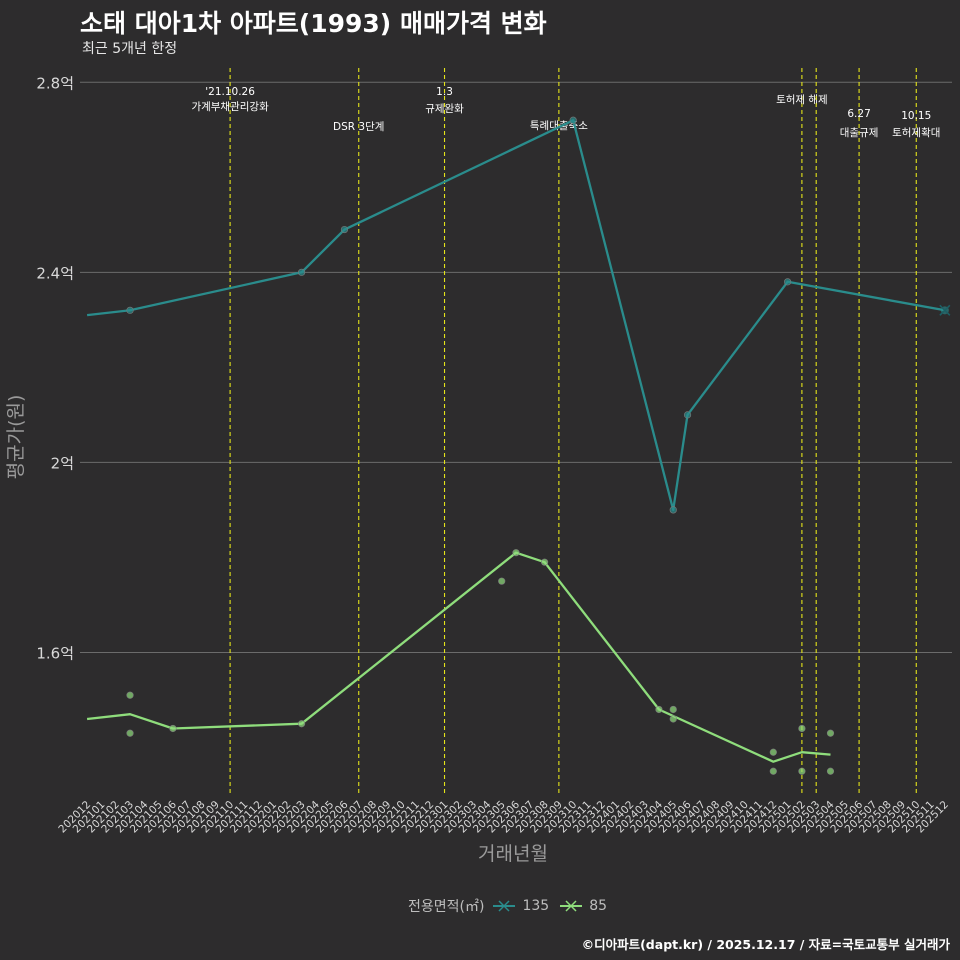 The image size is (960, 960). Describe the element at coordinates (230, 92) in the screenshot. I see `event-date: '21.10.26` at that location.